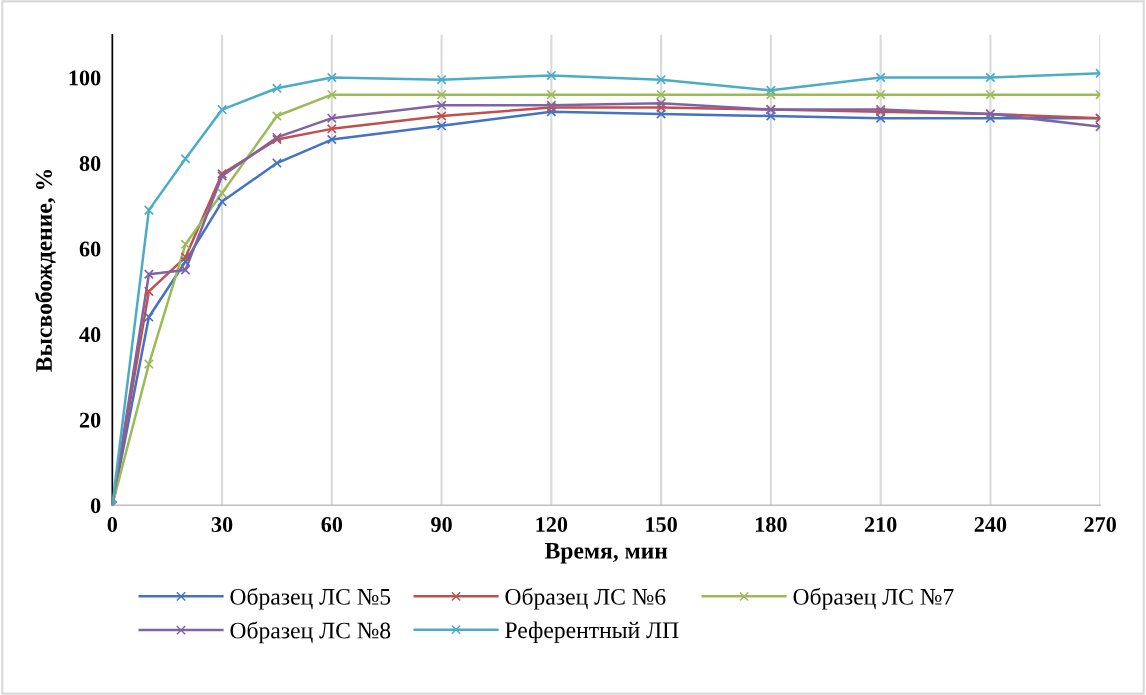 The height and width of the screenshot is (695, 1146). I want to click on y-axis-title: Высвобождение, %, so click(45, 271).